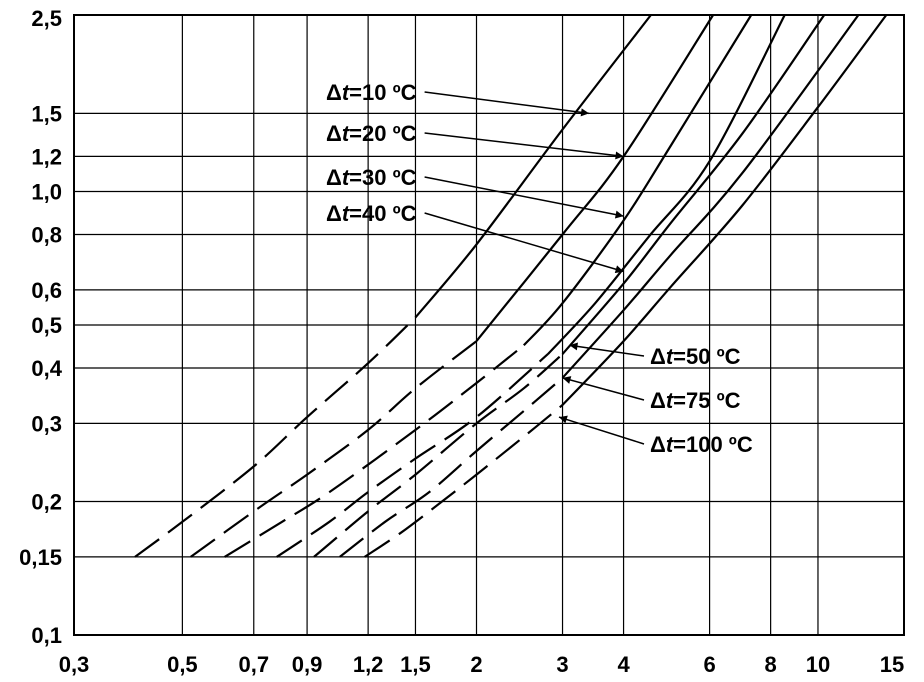 Image resolution: width=924 pixels, height=682 pixels. I want to click on x-tick-label: 1,5, so click(415, 664).